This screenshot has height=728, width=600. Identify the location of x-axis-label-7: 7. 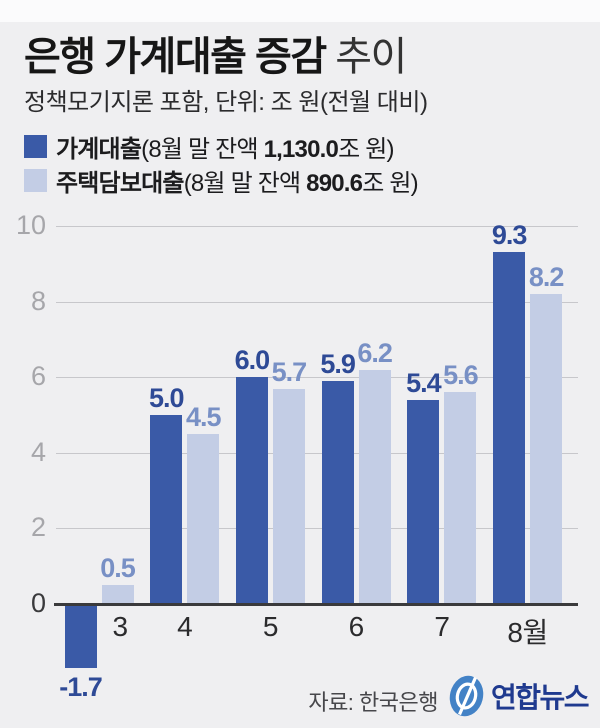
(442, 626).